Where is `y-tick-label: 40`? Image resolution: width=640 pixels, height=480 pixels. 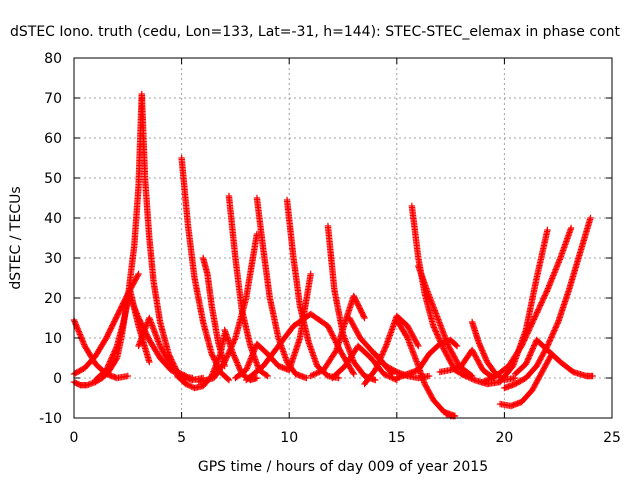 y-tick-label: 40 is located at coordinates (53, 219).